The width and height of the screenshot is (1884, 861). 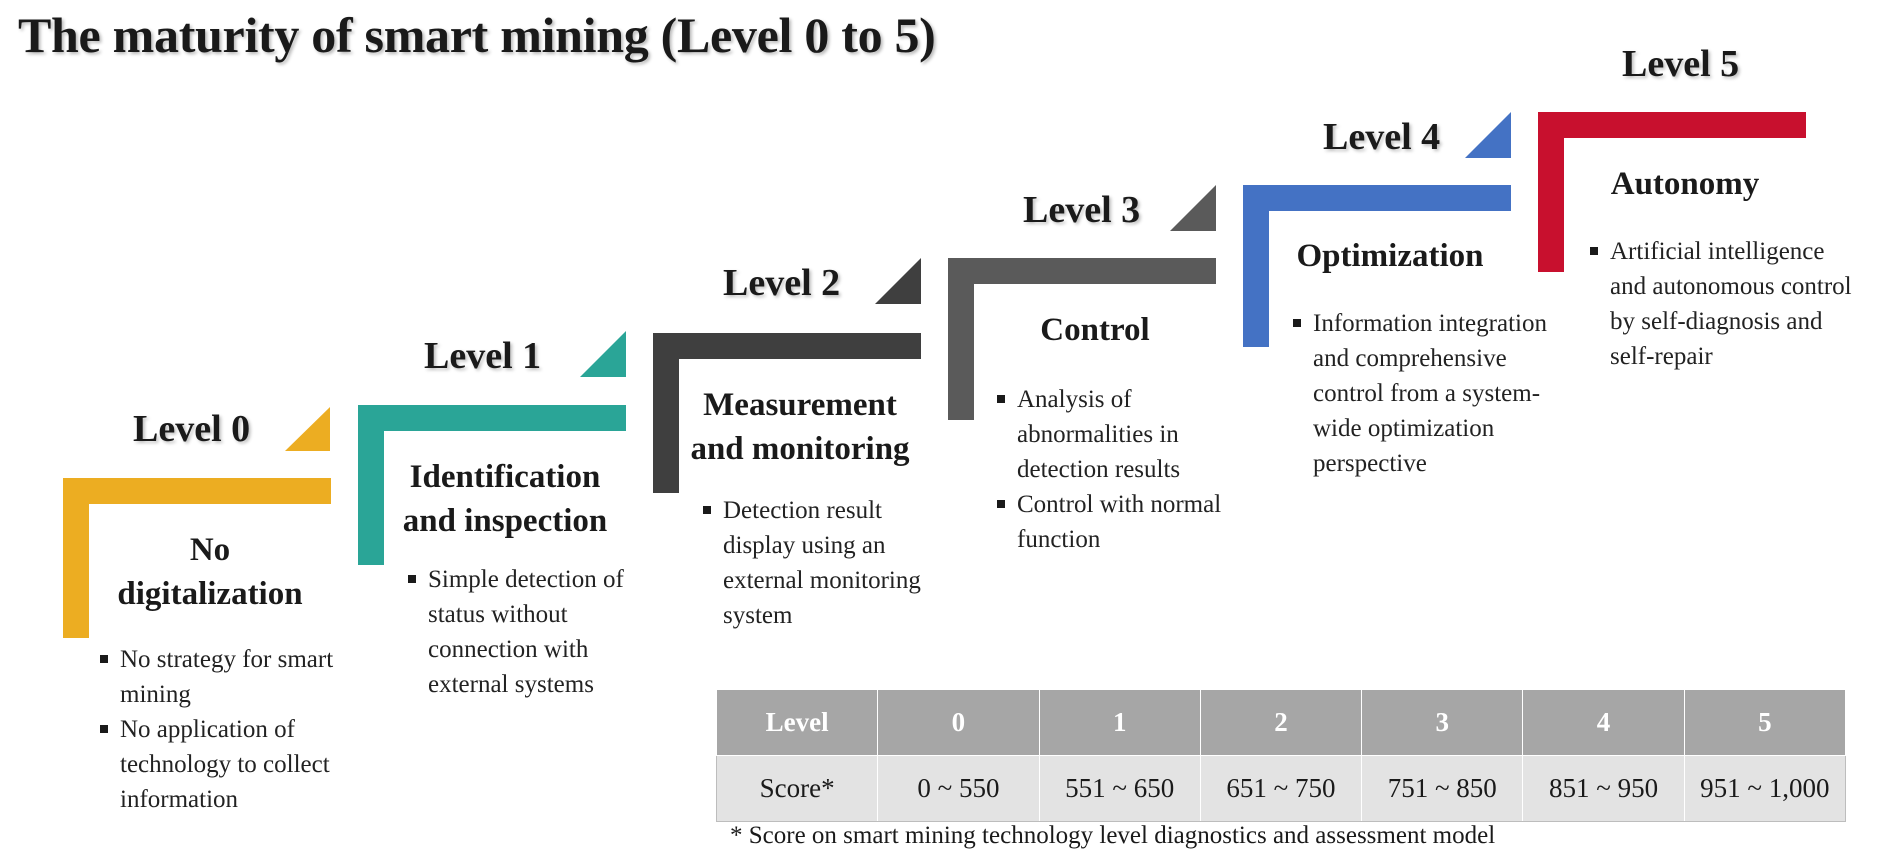 What do you see at coordinates (1488, 135) in the screenshot?
I see `level-4-corner-triangle` at bounding box center [1488, 135].